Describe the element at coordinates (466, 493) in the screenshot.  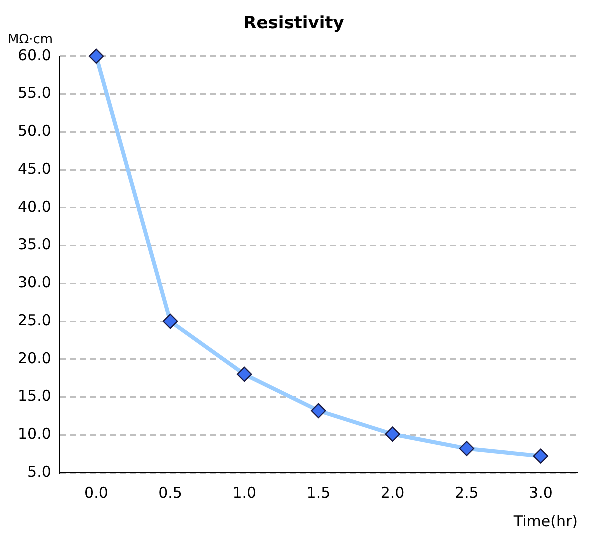
I see `x-tick-label: 2.5` at that location.